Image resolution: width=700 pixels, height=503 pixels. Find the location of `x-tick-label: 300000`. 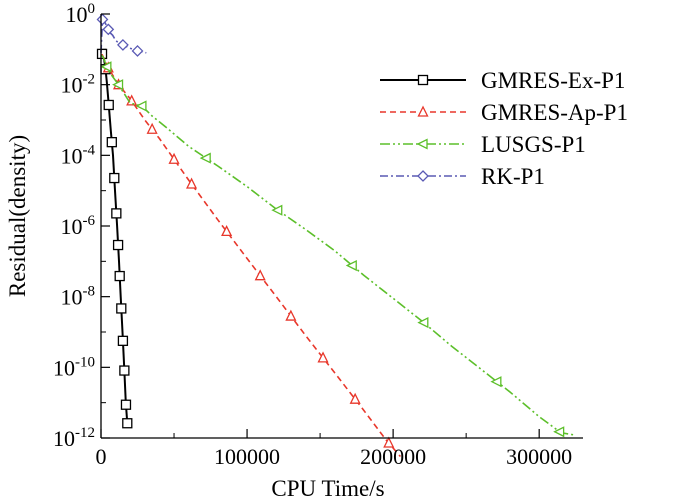

x-tick-label: 300000 is located at coordinates (539, 456).